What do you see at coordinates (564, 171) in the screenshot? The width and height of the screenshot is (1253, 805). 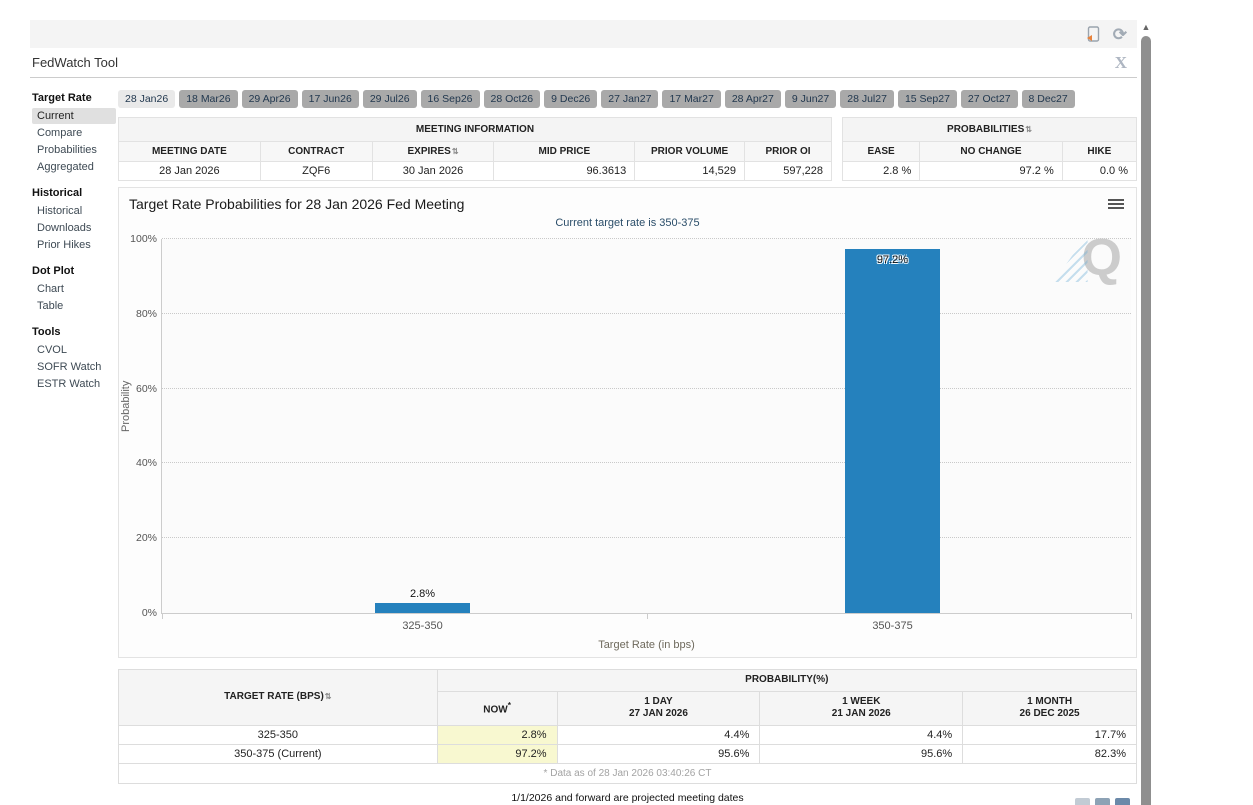 I see `mid-price-value: 96.3613` at bounding box center [564, 171].